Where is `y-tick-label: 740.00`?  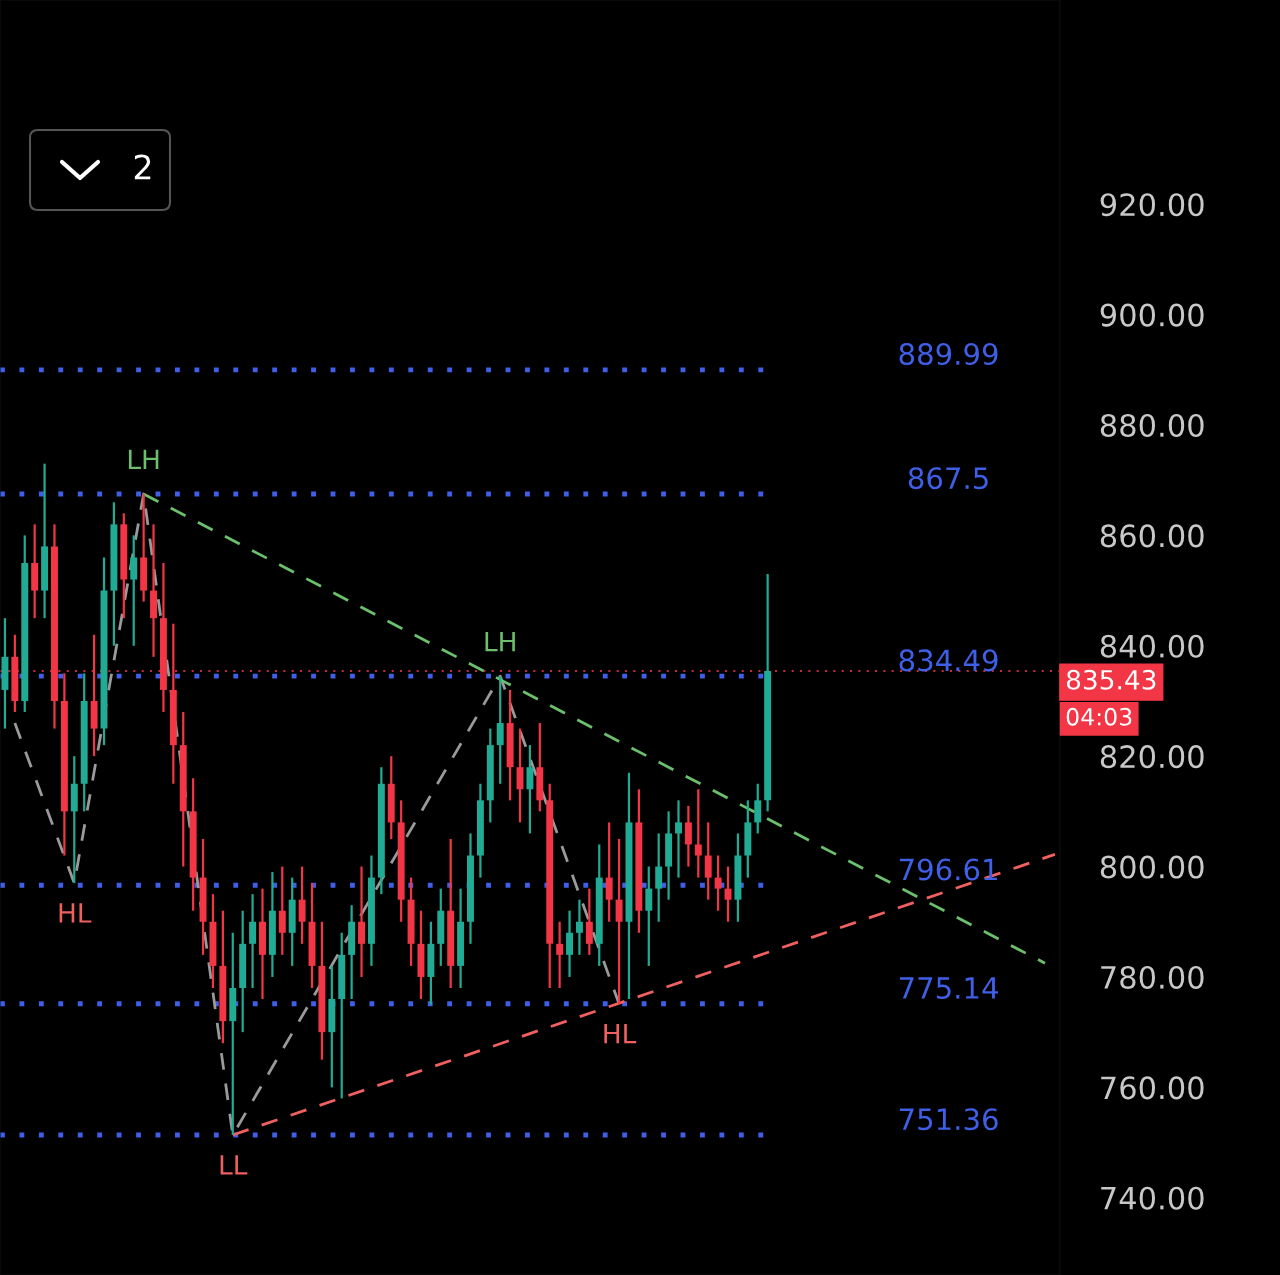 y-tick-label: 740.00 is located at coordinates (1152, 1198).